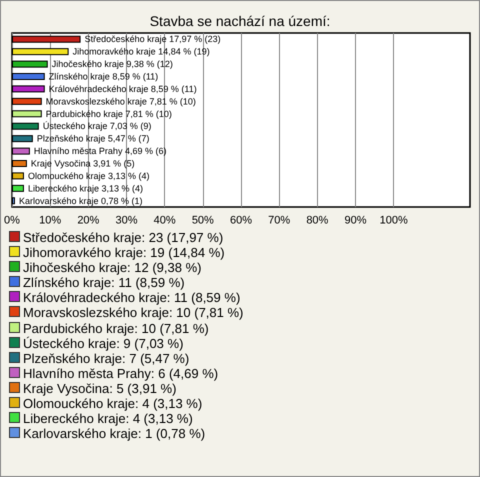 The width and height of the screenshot is (480, 477). What do you see at coordinates (50, 220) in the screenshot?
I see `x-tick-label: 10%` at bounding box center [50, 220].